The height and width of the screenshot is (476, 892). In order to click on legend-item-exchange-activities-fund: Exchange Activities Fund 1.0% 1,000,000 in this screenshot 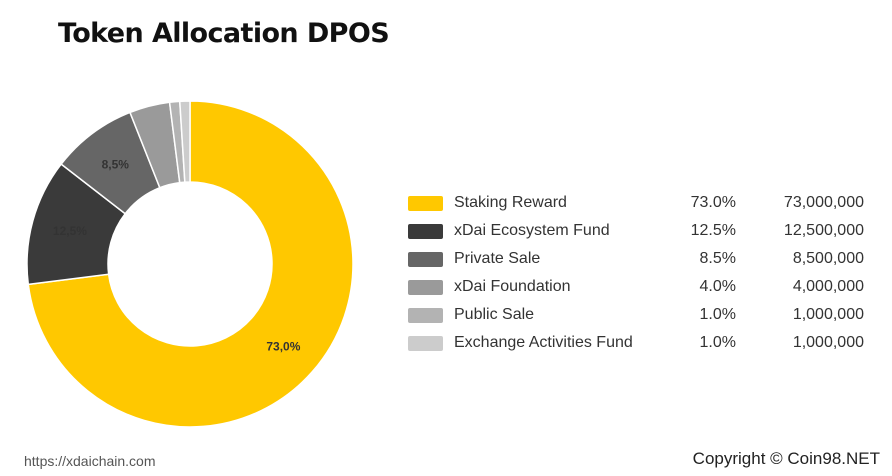, I will do `click(643, 344)`.